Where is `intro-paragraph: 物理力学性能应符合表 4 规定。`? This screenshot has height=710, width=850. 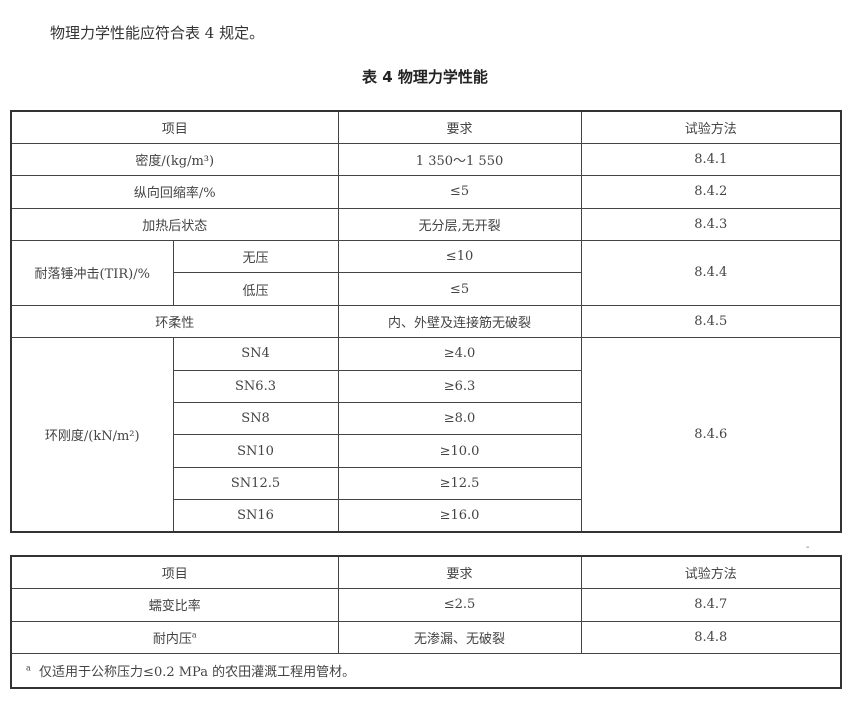
intro-paragraph: 物理力学性能应符合表 4 规定。 is located at coordinates (157, 33).